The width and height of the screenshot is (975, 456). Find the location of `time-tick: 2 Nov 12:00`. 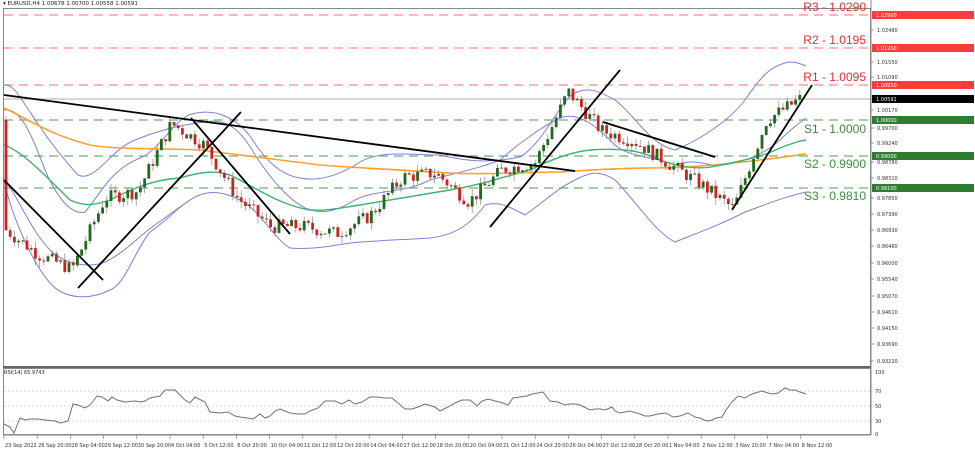

time-tick: 2 Nov 12:00 is located at coordinates (717, 446).